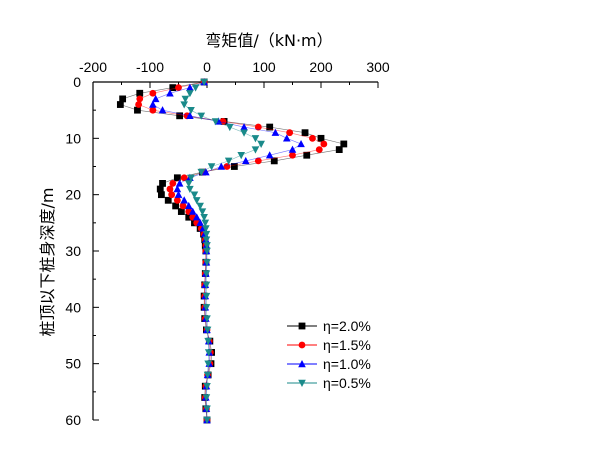  What do you see at coordinates (150, 67) in the screenshot?
I see `x-tick-label: -100` at bounding box center [150, 67].